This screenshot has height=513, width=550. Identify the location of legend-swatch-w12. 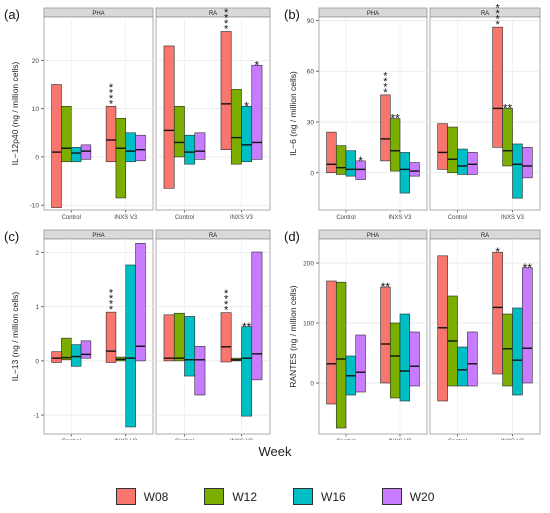
(214, 496).